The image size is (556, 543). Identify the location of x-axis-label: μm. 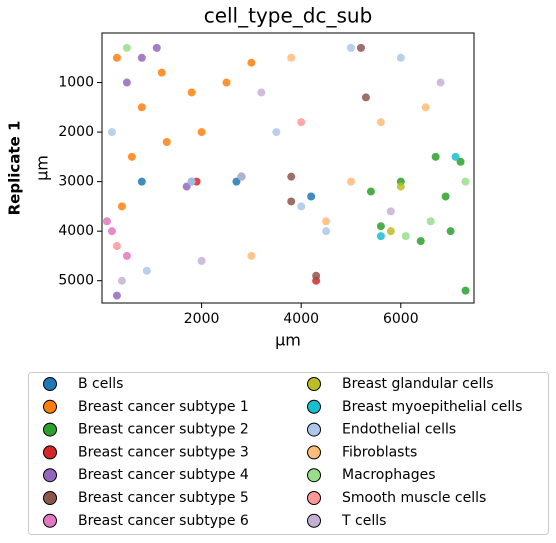
(288, 340).